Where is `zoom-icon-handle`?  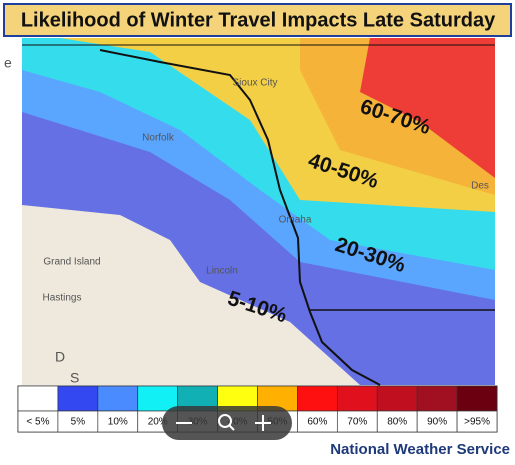
zoom-icon-handle is located at coordinates (231, 427).